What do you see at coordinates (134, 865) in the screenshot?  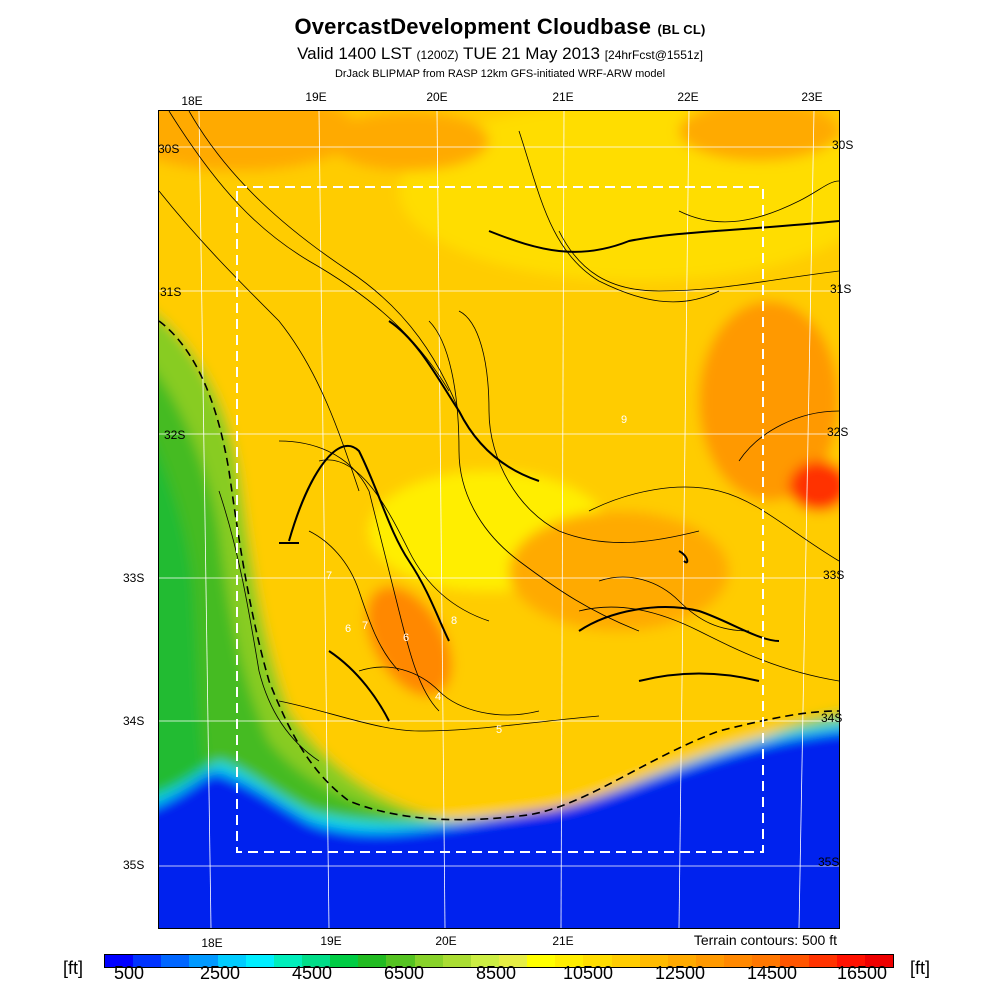 I see `lat-label-left-35s: 35S` at bounding box center [134, 865].